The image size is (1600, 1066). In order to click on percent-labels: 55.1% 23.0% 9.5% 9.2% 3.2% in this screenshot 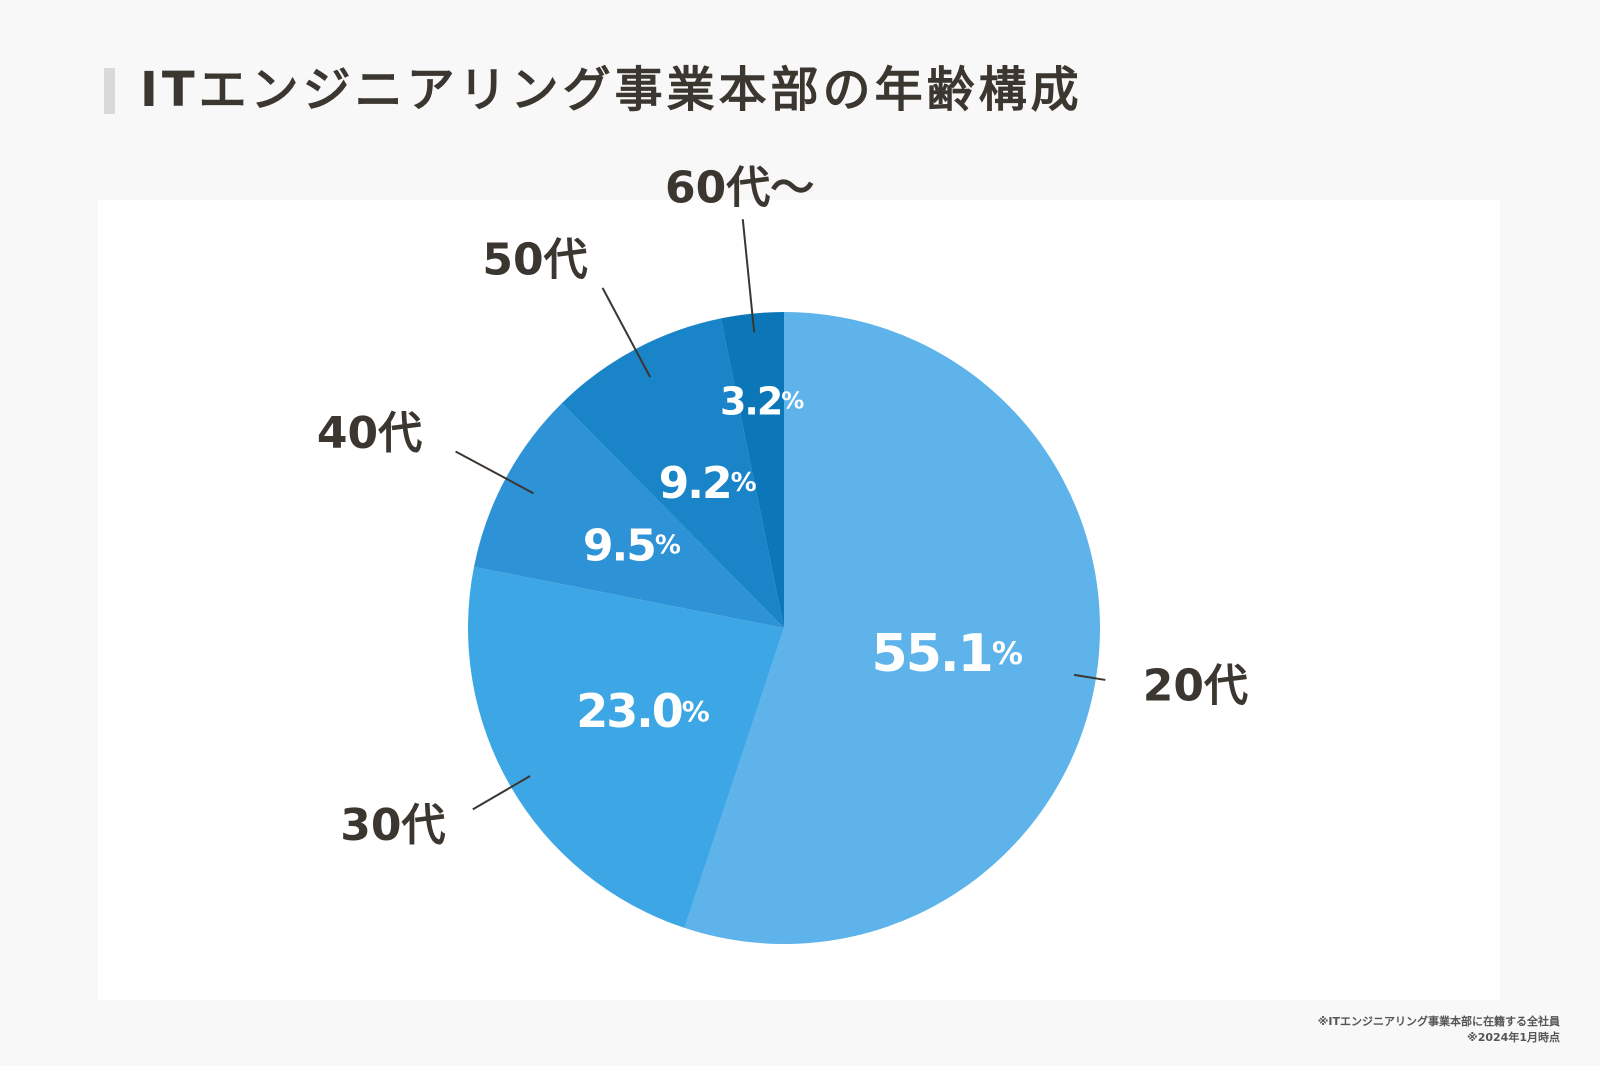, I will do `click(800, 559)`.